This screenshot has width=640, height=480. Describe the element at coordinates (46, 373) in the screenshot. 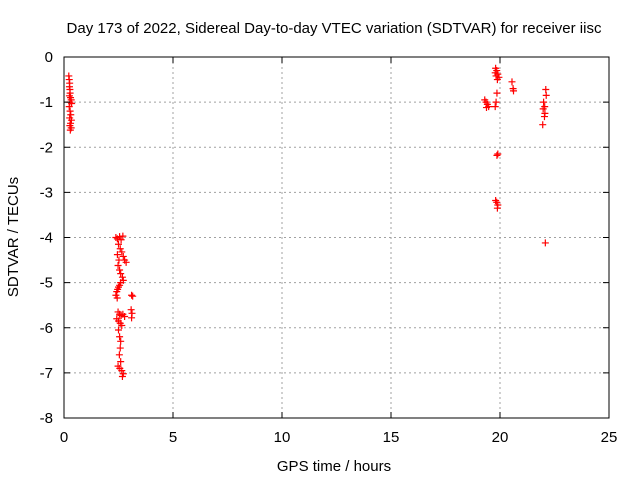

I see `y-tick-label: -7` at that location.